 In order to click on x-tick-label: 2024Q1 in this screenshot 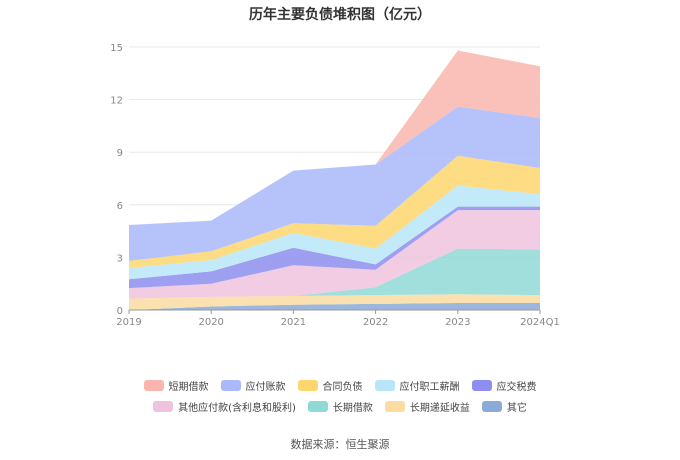, I will do `click(540, 322)`.